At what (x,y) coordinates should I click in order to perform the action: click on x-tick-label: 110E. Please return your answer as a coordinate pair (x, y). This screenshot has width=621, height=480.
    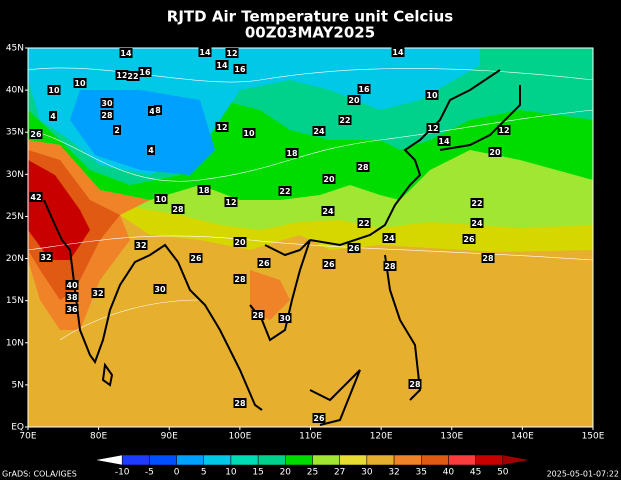
    Looking at the image, I should click on (310, 437).